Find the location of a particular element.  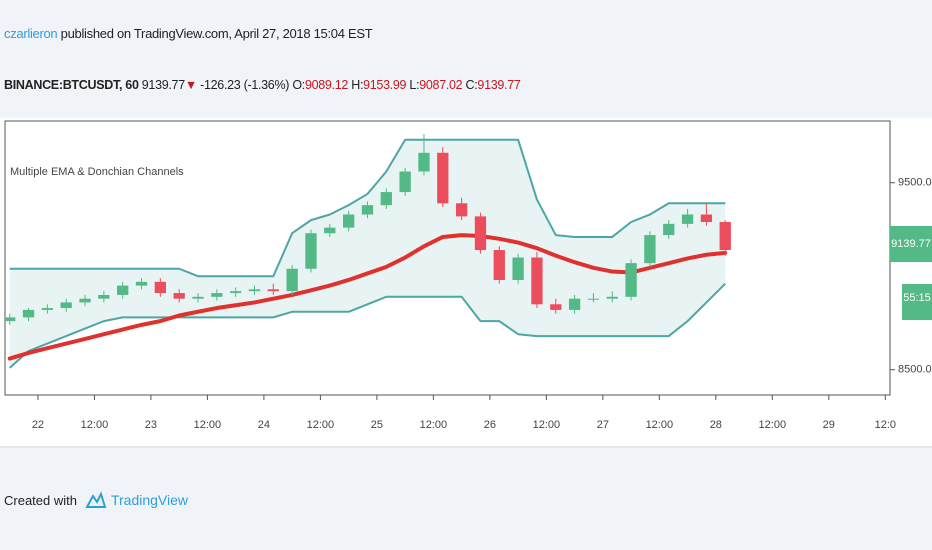

x-tick-label: 28 is located at coordinates (716, 425).